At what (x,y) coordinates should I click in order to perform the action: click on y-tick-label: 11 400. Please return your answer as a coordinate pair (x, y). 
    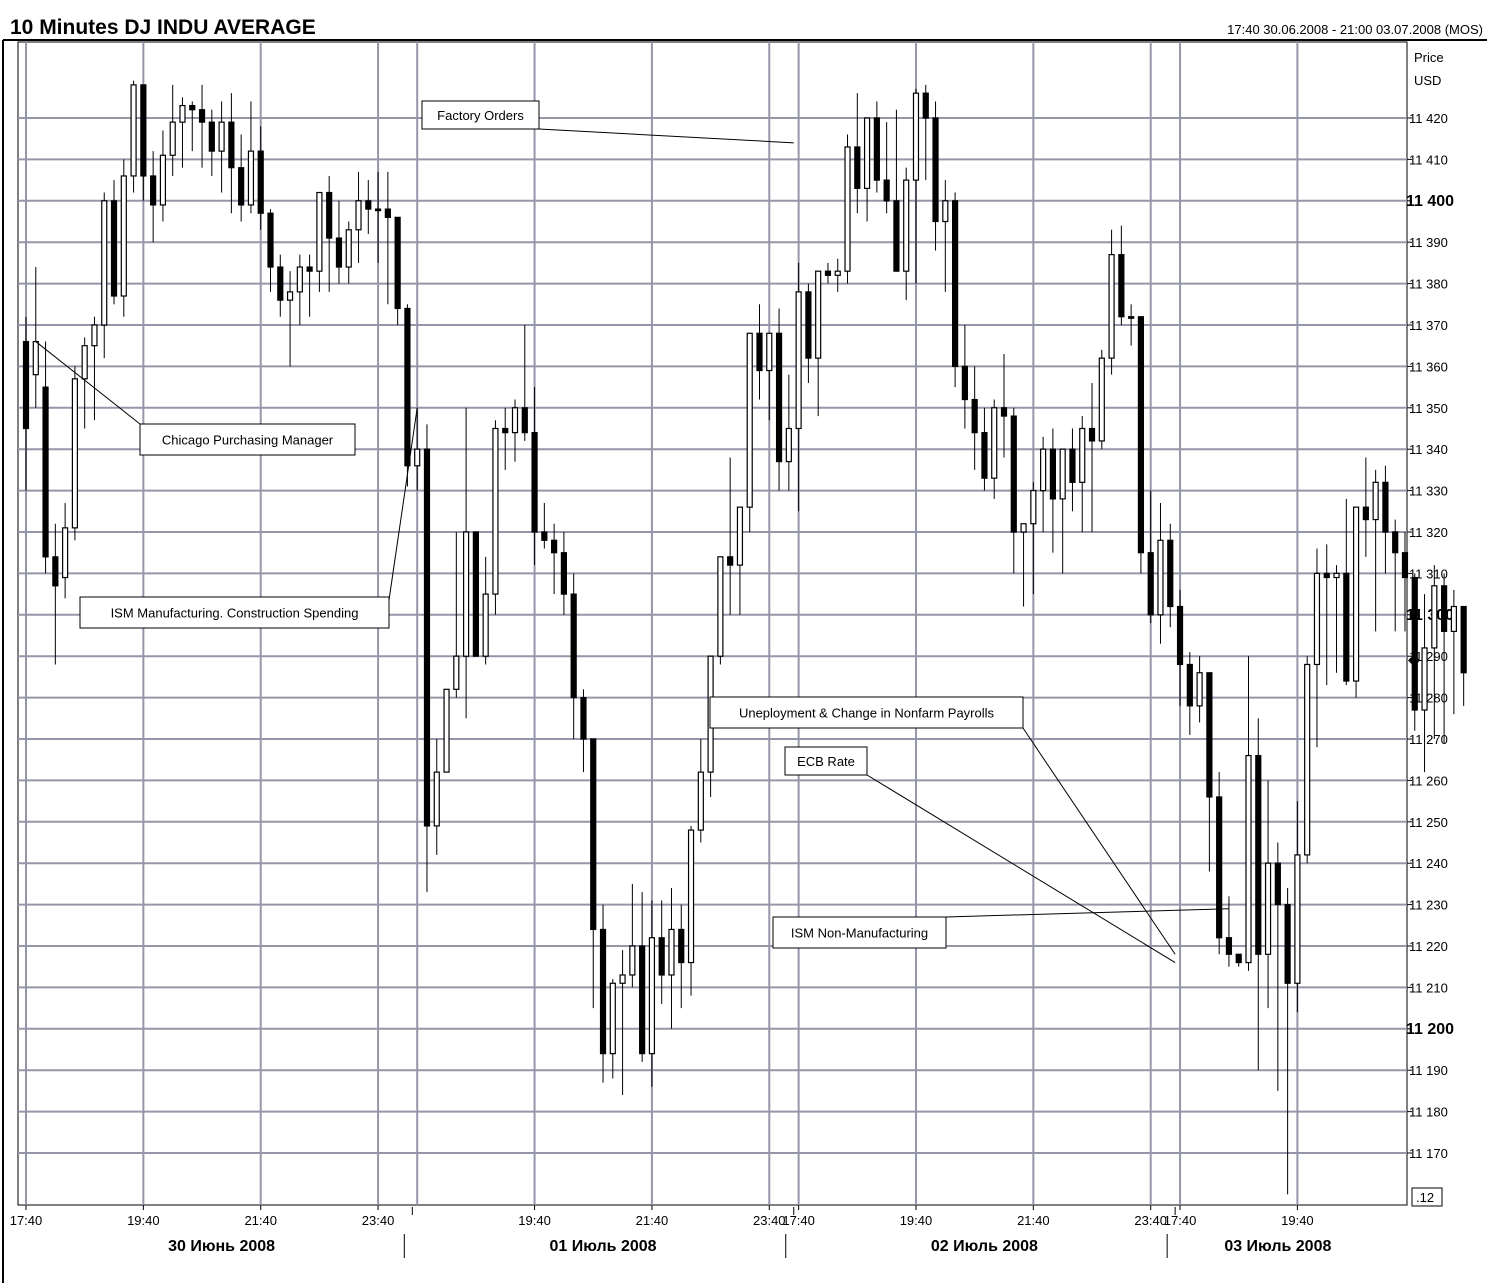
    Looking at the image, I should click on (1430, 201).